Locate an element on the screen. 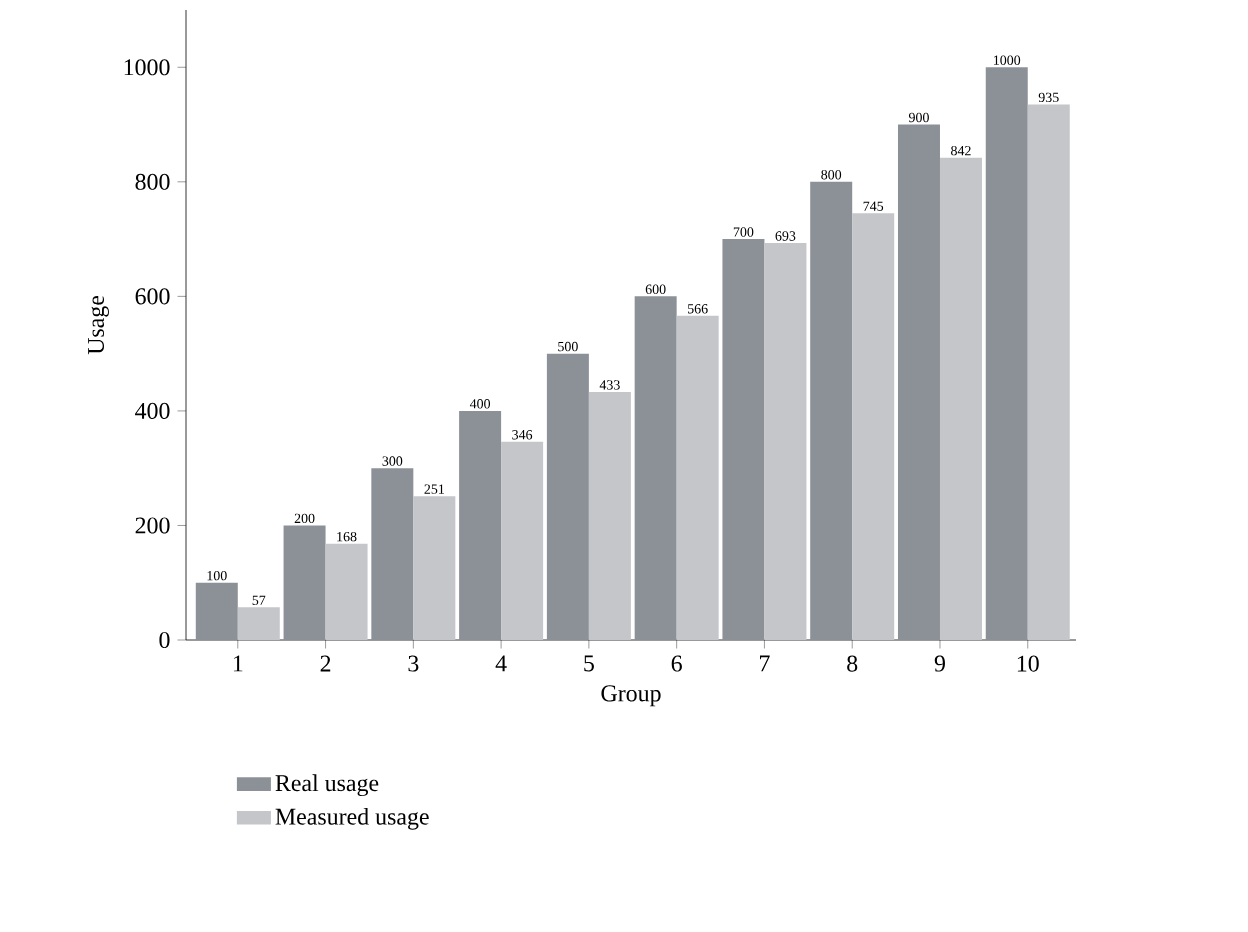  x-tick-label: 8 is located at coordinates (852, 663).